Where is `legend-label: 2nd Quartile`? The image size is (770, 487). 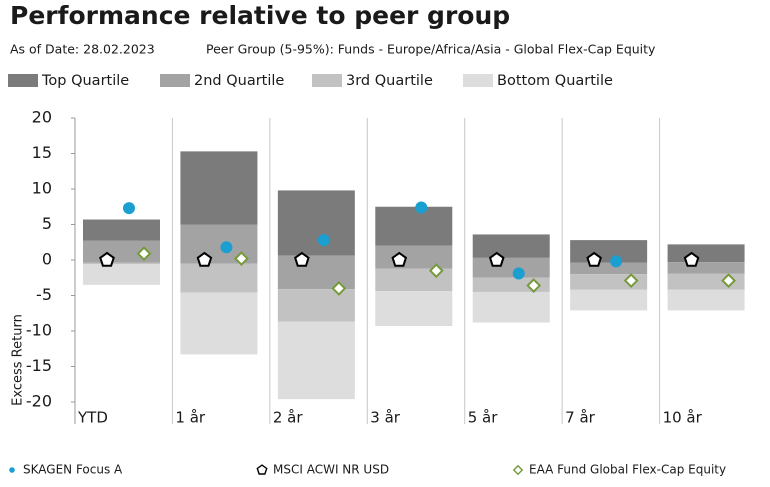
legend-label: 2nd Quartile is located at coordinates (239, 81).